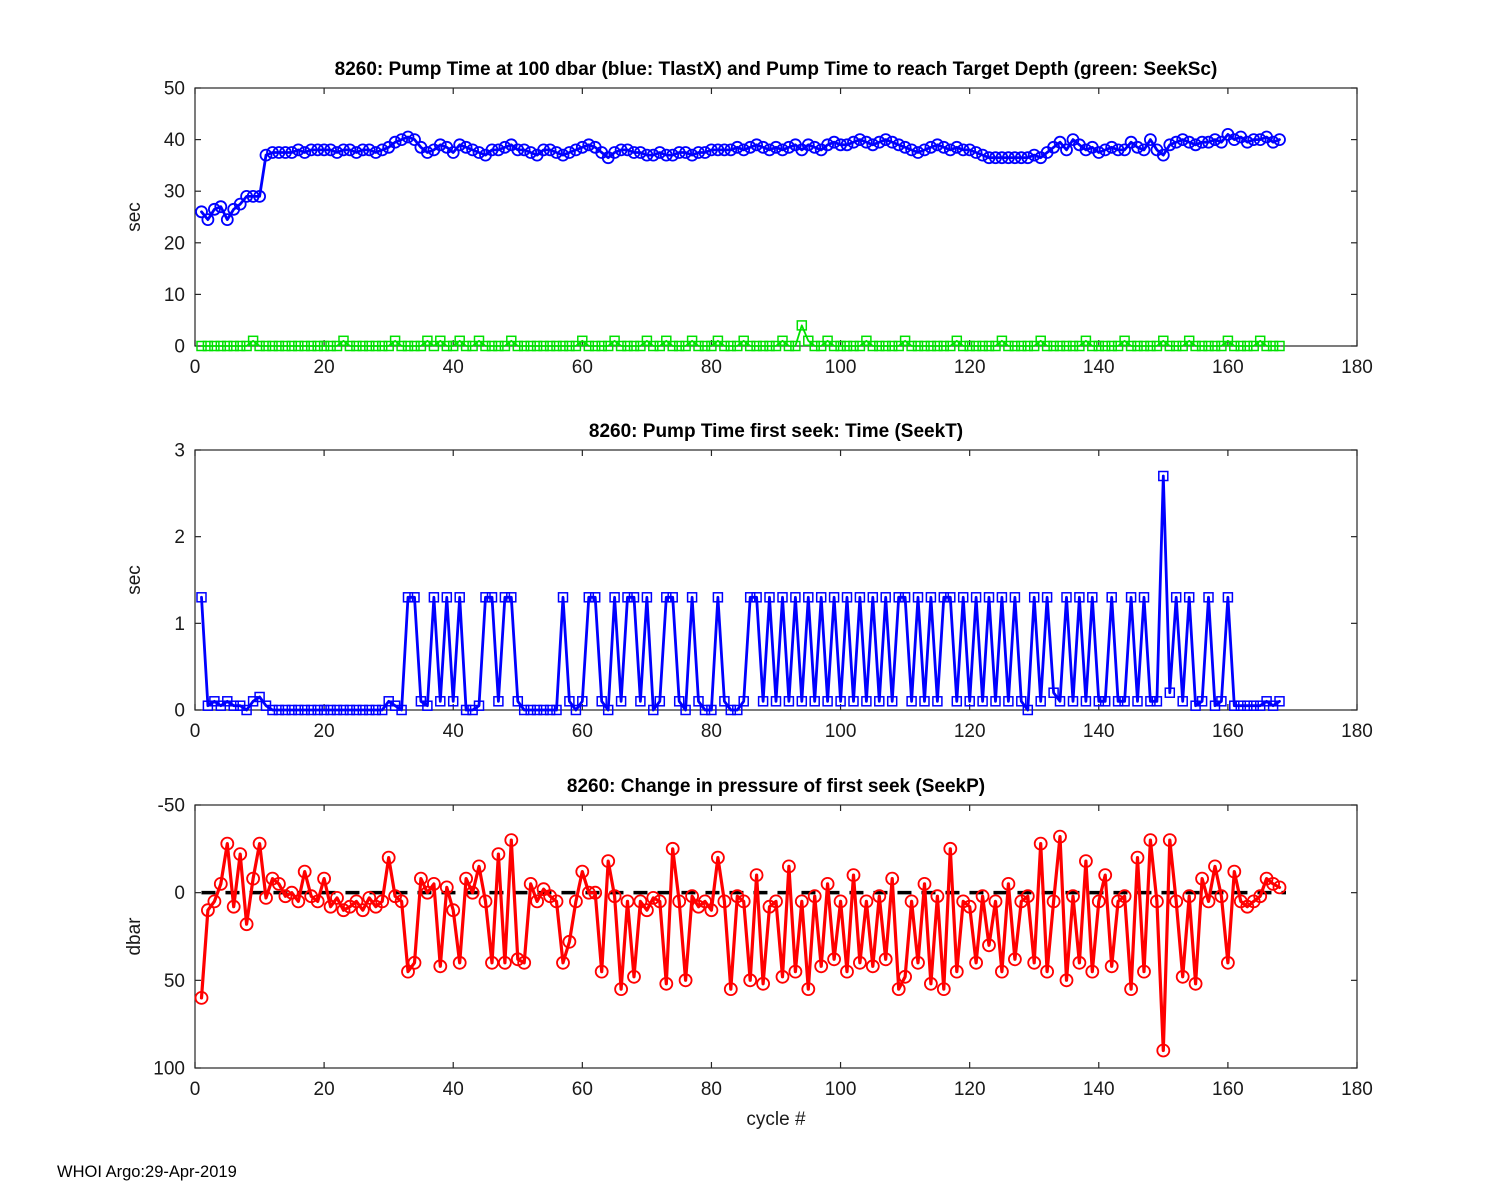 The image size is (1500, 1200). What do you see at coordinates (174, 192) in the screenshot?
I see `svg-text: 30` at bounding box center [174, 192].